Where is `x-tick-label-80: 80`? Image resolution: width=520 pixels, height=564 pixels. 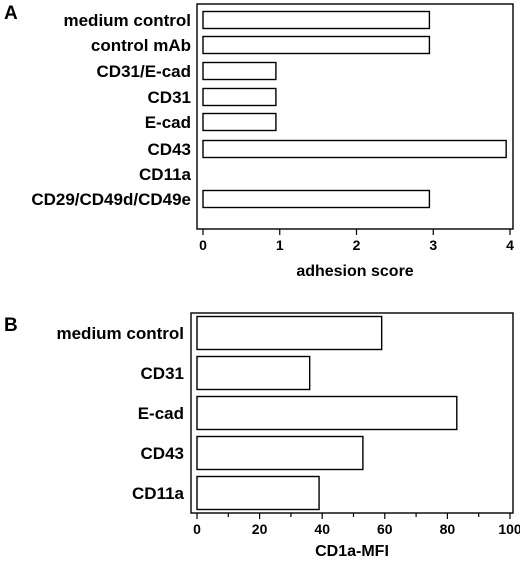
x-tick-label-80: 80 is located at coordinates (448, 529).